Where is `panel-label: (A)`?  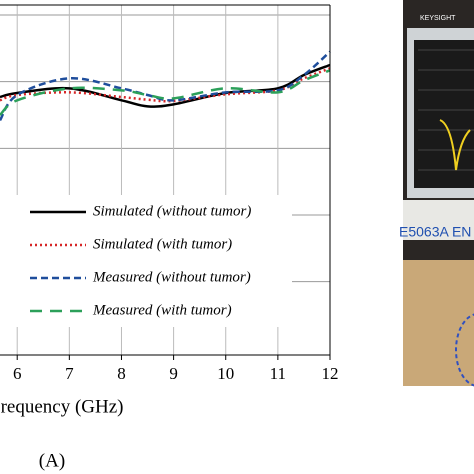
panel-label: (A) is located at coordinates (52, 460).